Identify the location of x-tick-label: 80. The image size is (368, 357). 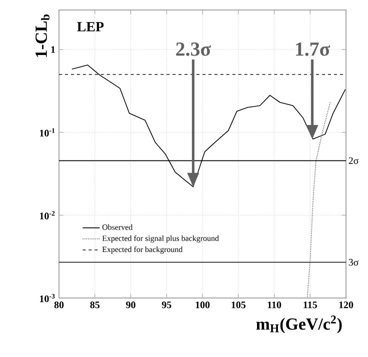
(59, 305).